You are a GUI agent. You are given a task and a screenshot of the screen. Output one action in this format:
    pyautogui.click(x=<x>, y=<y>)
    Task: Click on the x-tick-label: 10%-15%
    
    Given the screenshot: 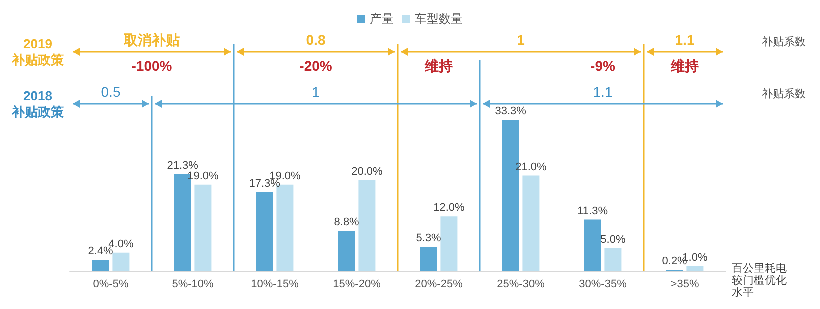 What is the action you would take?
    pyautogui.click(x=275, y=284)
    